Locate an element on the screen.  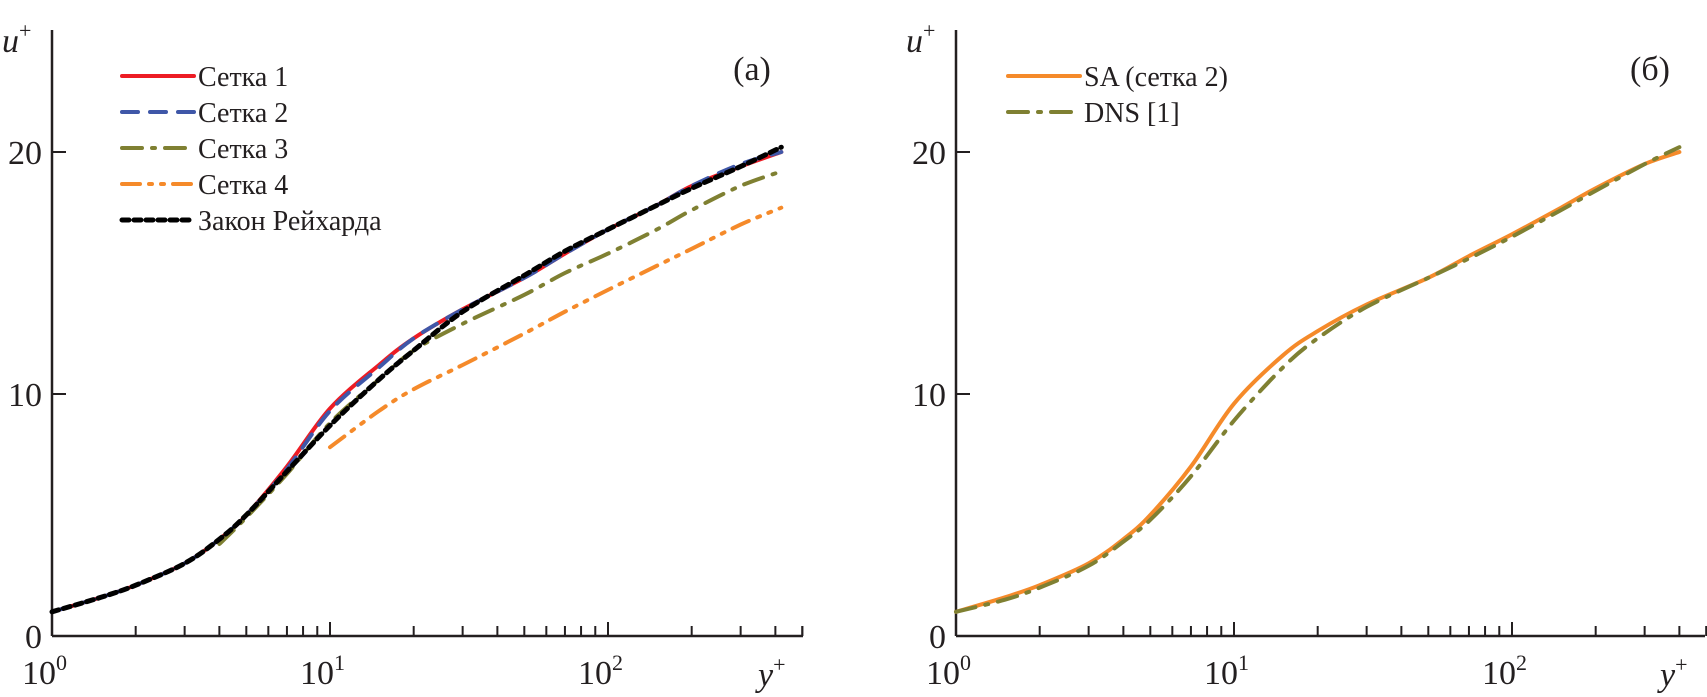
panel-label: (б) is located at coordinates (1650, 69).